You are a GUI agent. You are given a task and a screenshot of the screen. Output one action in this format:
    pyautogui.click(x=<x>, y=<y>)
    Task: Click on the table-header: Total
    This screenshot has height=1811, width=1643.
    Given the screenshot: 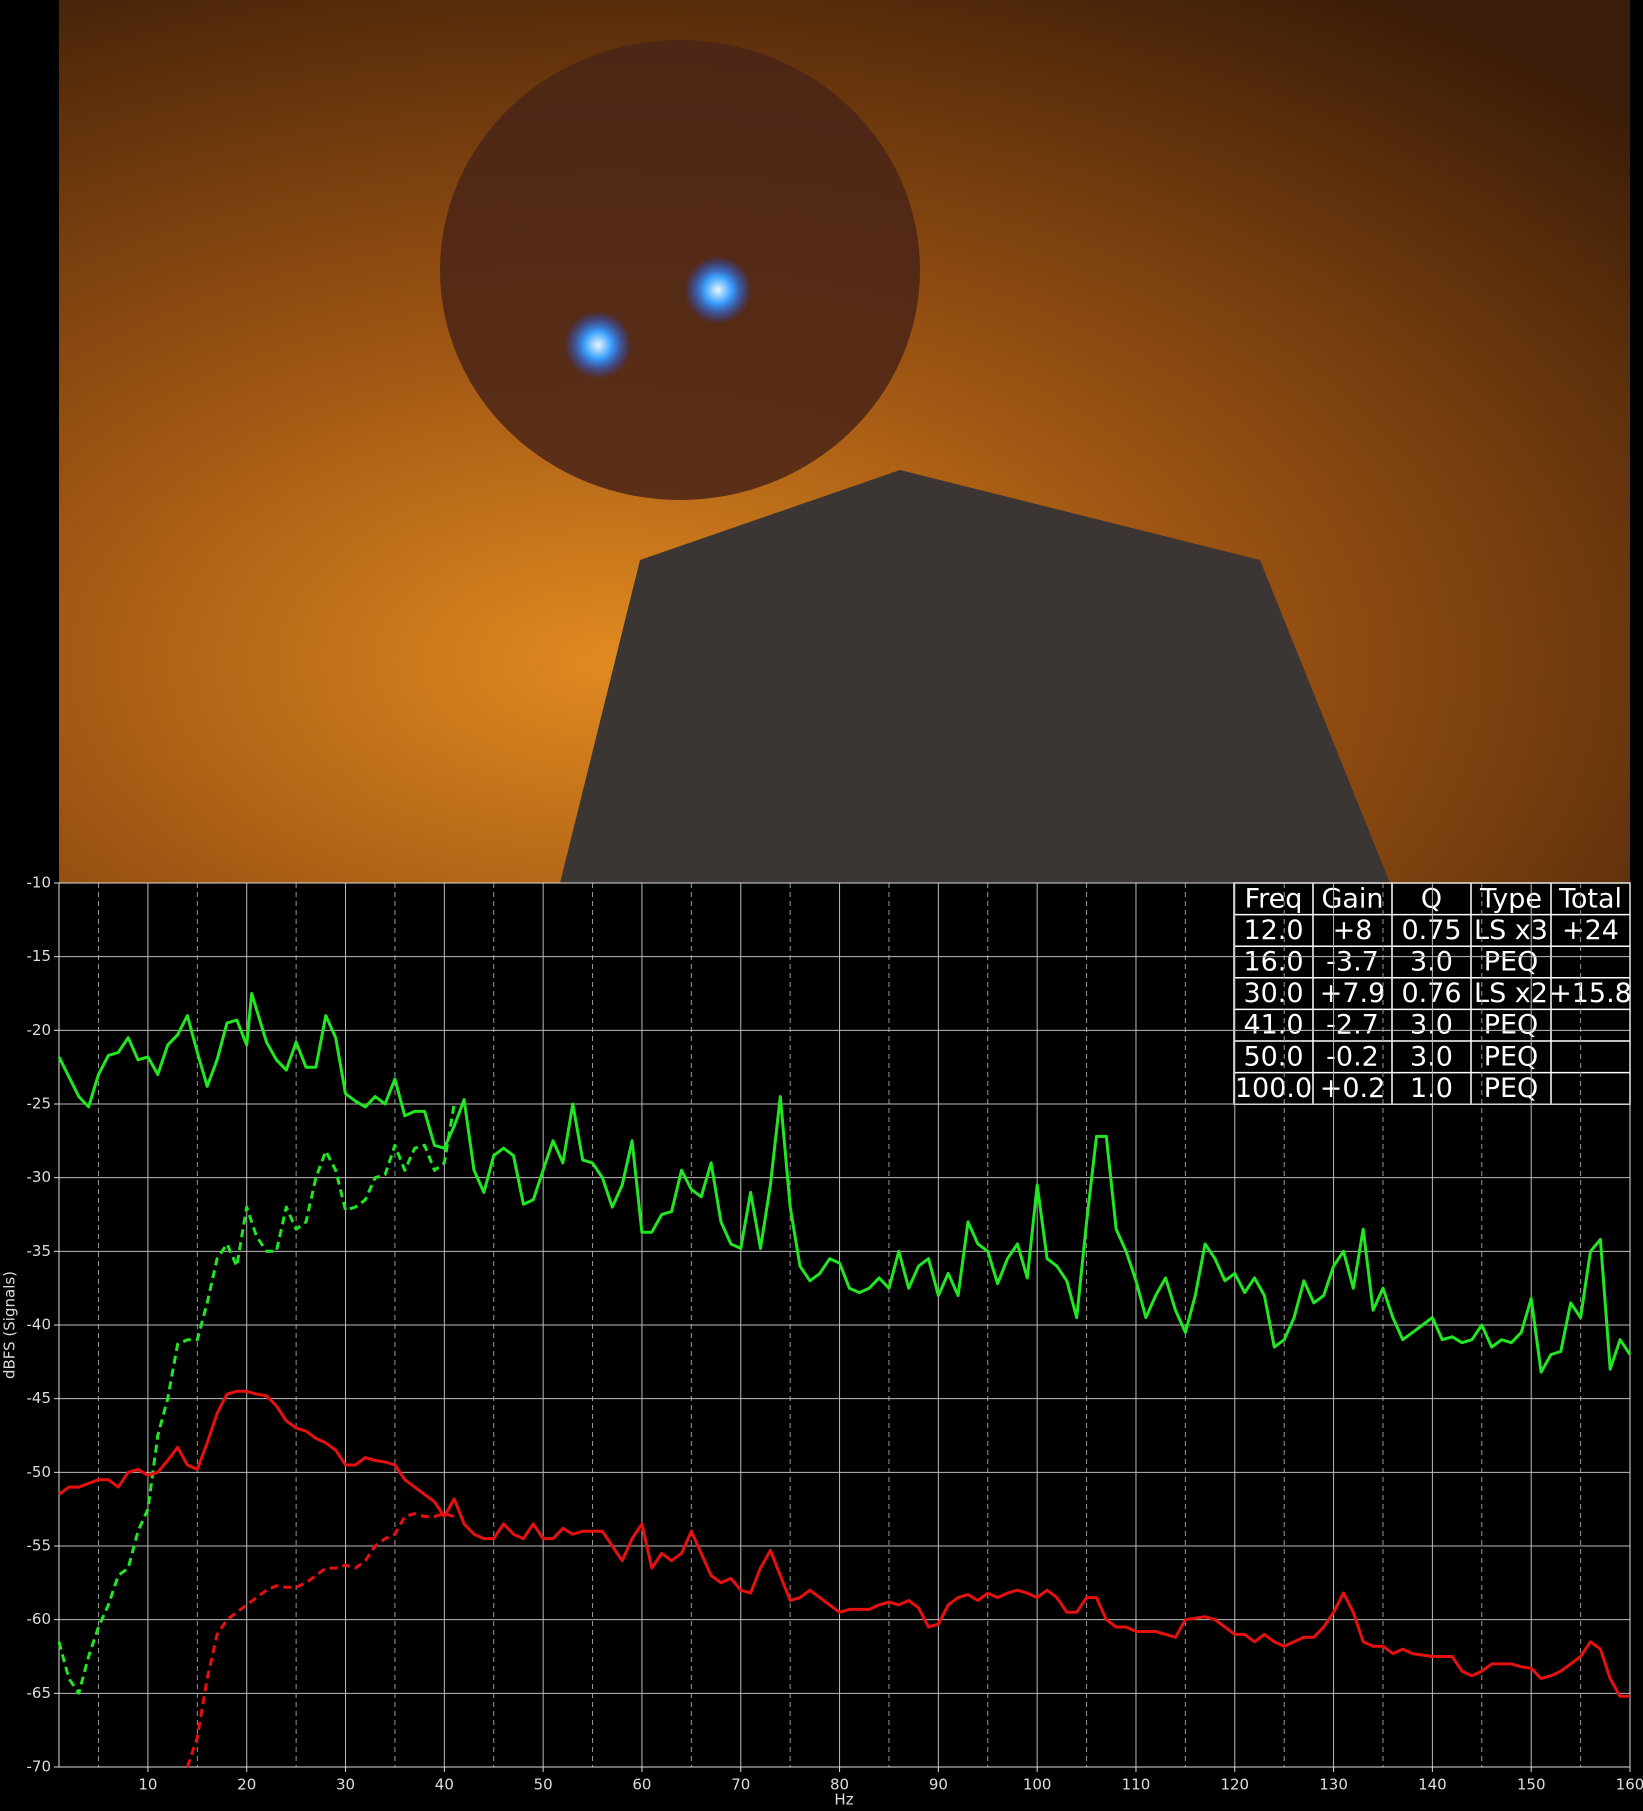 What is the action you would take?
    pyautogui.click(x=1590, y=898)
    